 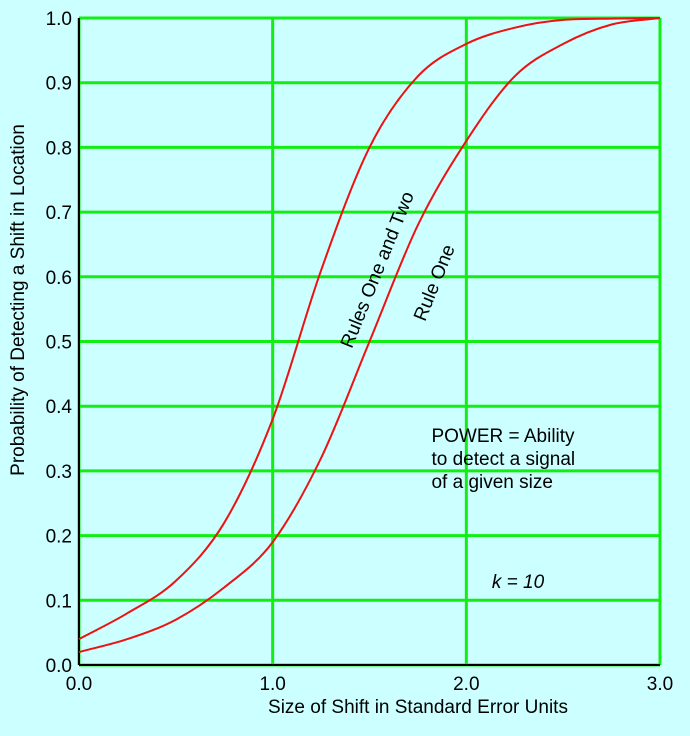 What do you see at coordinates (59, 213) in the screenshot?
I see `y-tick-label-7: 0.7` at bounding box center [59, 213].